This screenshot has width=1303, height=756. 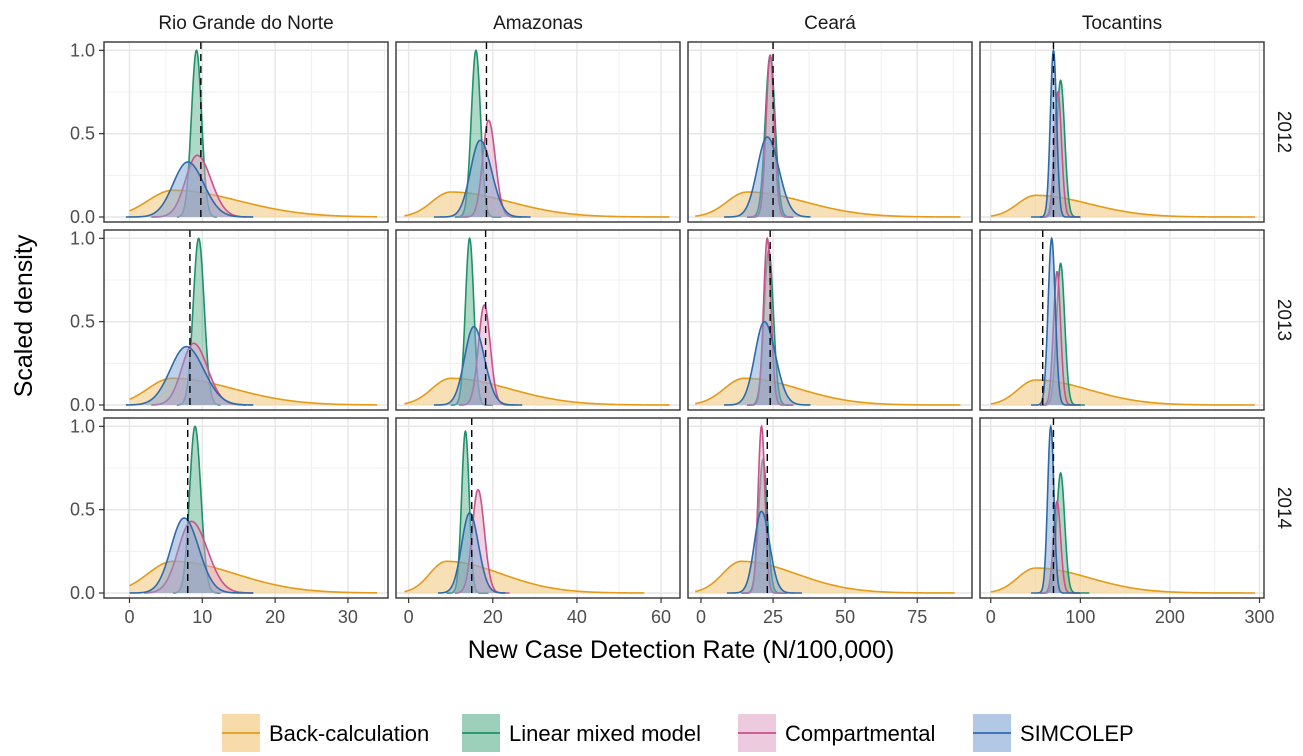 I want to click on panel-ceara-2012, so click(x=830, y=132).